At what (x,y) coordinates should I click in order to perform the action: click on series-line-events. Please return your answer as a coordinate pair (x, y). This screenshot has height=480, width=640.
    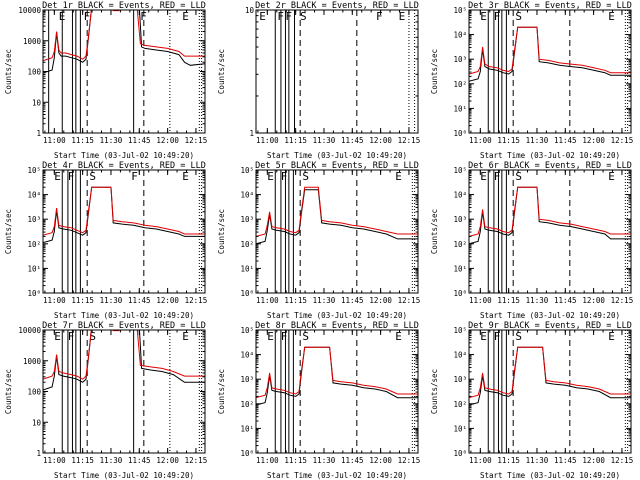
    Looking at the image, I should click on (337, 376).